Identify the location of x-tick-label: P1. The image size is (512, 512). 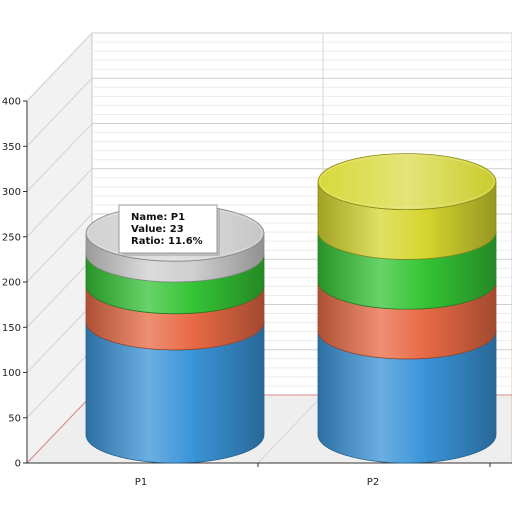
(141, 482).